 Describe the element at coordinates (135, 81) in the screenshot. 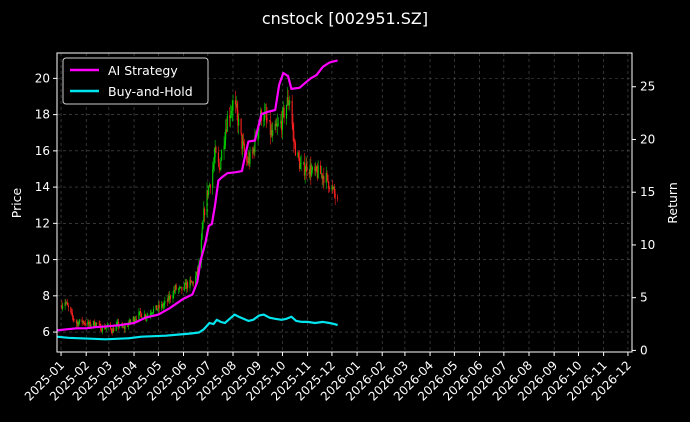

I see `legend-box` at that location.